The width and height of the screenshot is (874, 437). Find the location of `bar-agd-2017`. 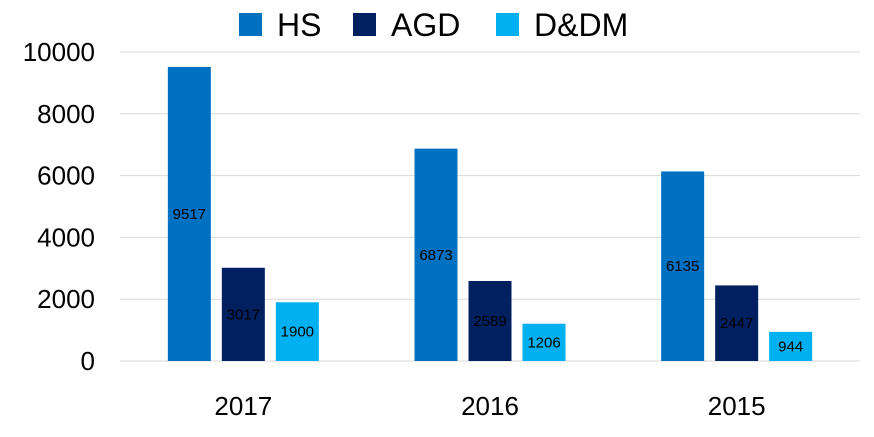

bar-agd-2017 is located at coordinates (243, 314).